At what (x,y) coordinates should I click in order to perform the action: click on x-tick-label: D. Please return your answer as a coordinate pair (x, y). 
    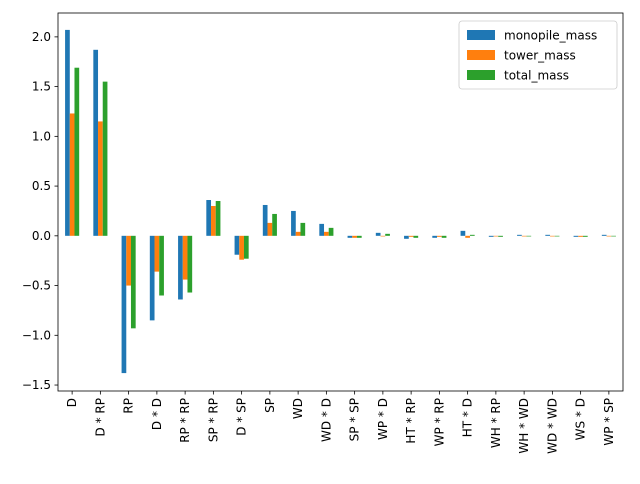
    Looking at the image, I should click on (72, 402).